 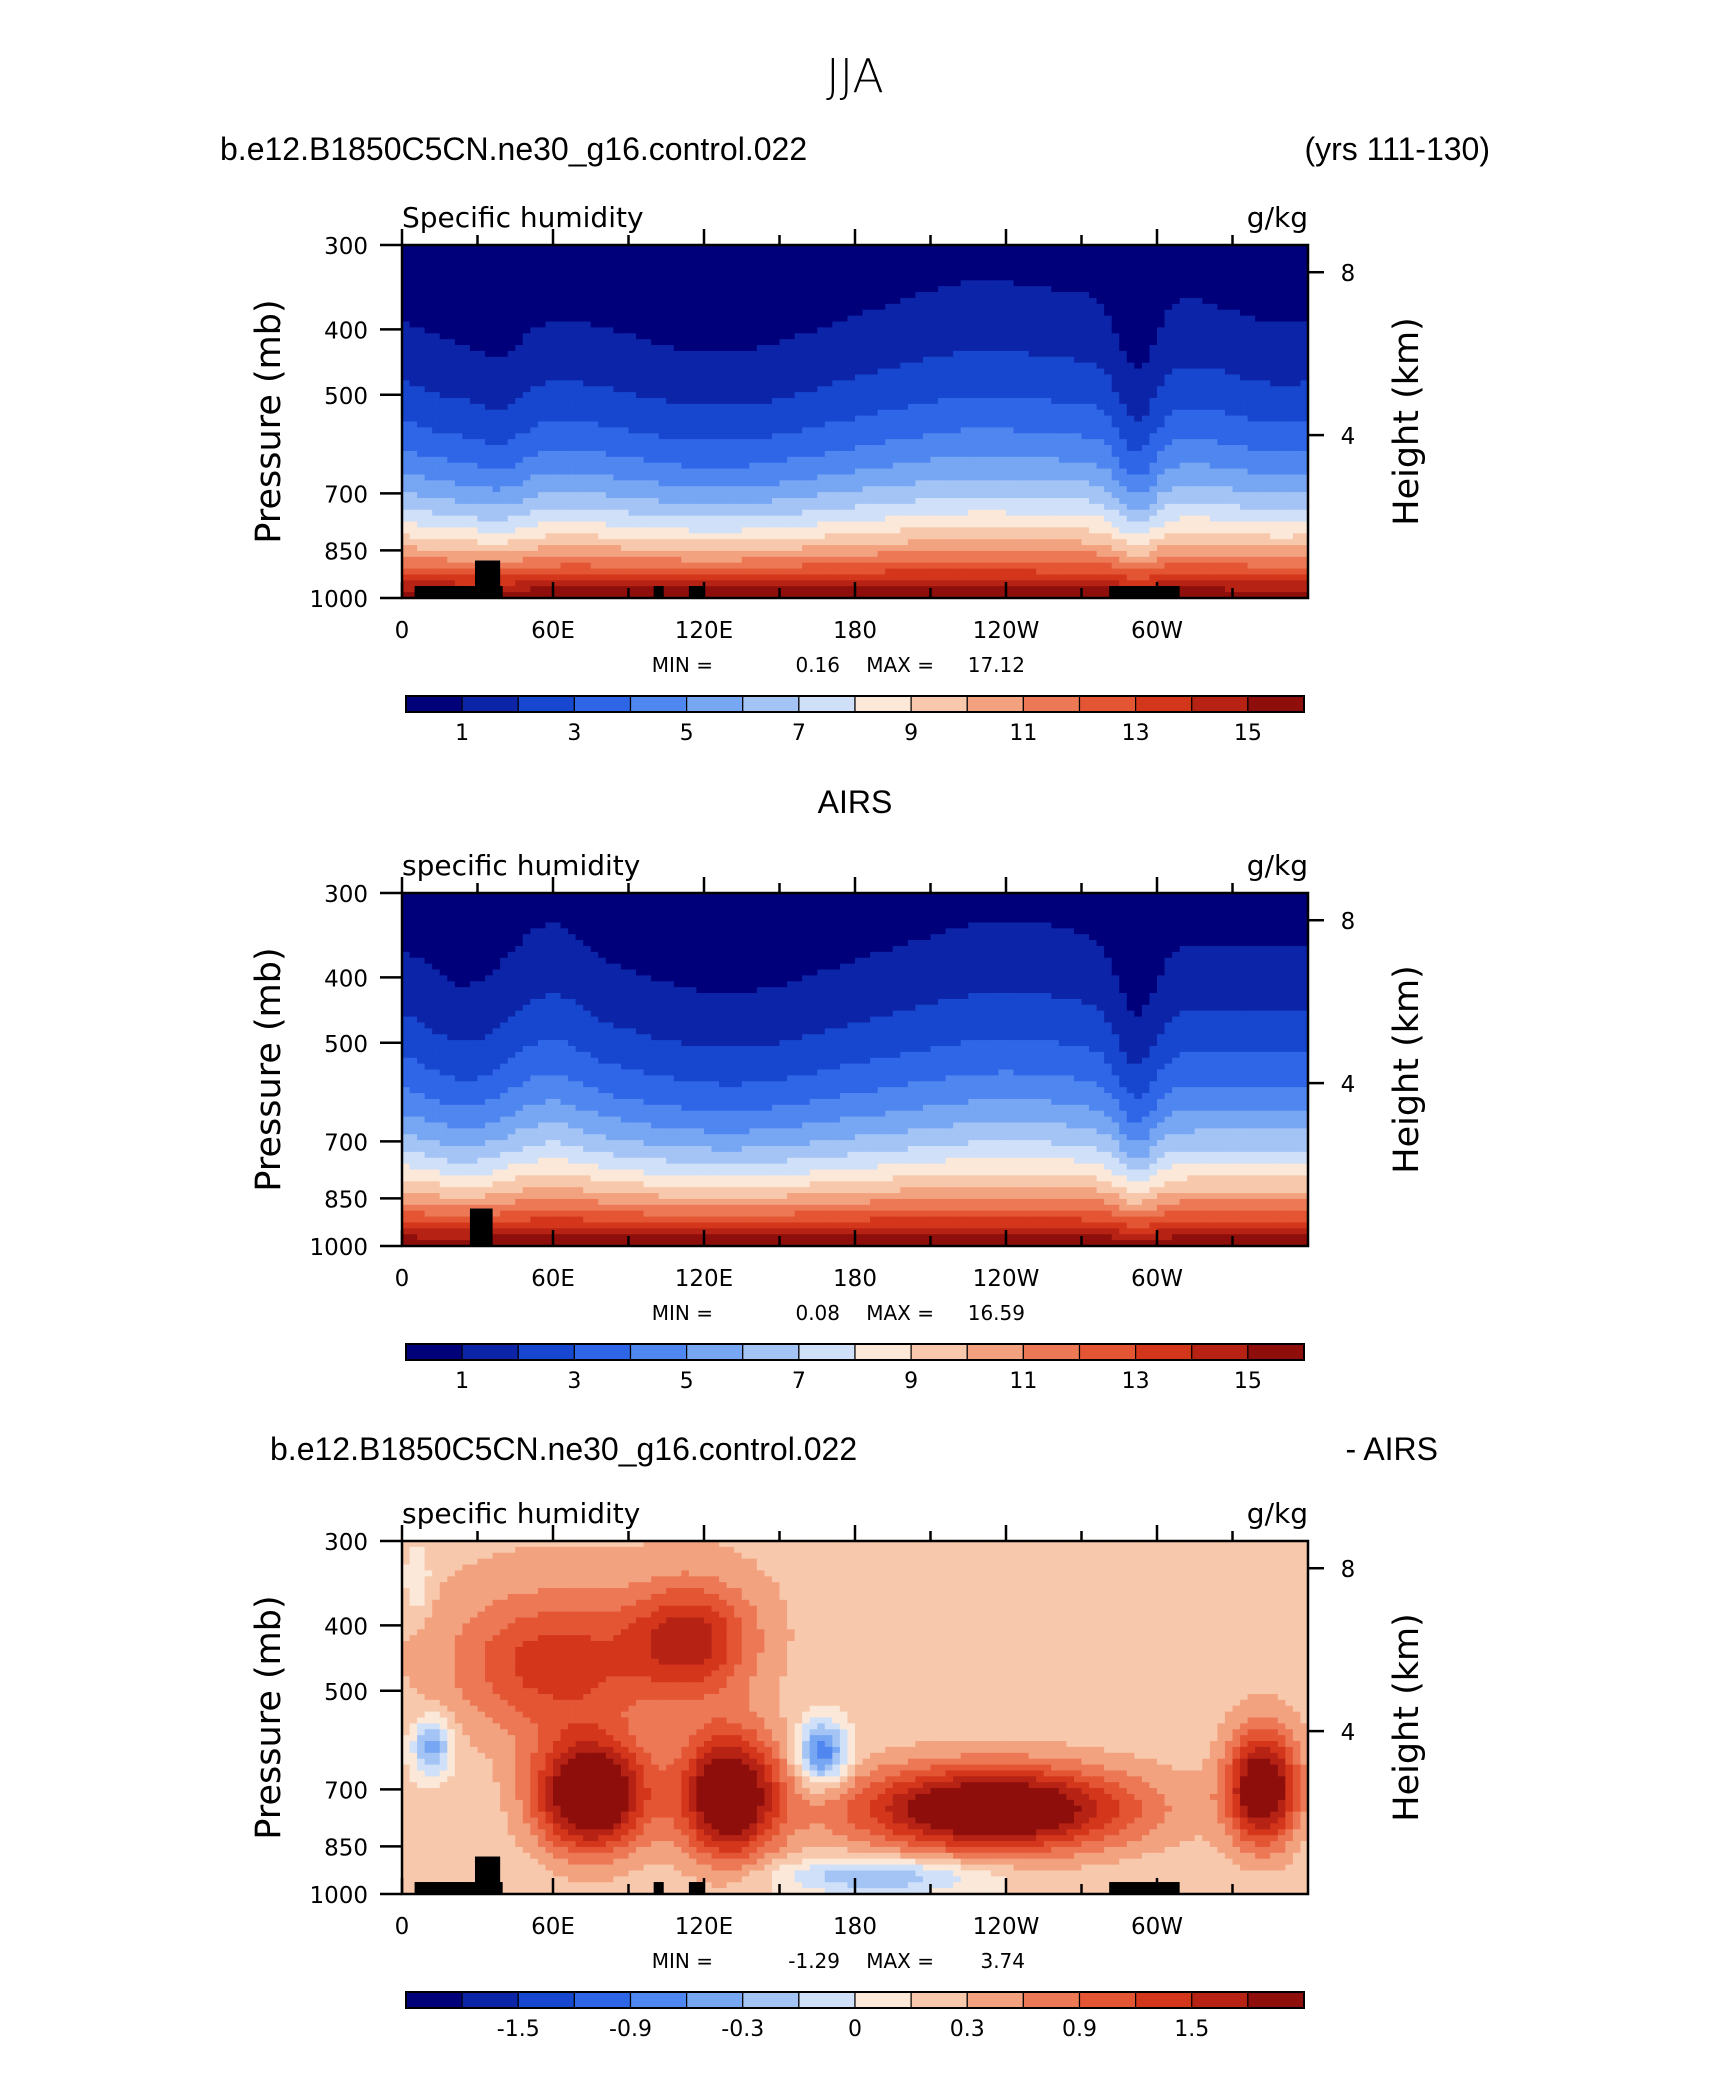 I want to click on colorbar-label: 3, so click(x=574, y=733).